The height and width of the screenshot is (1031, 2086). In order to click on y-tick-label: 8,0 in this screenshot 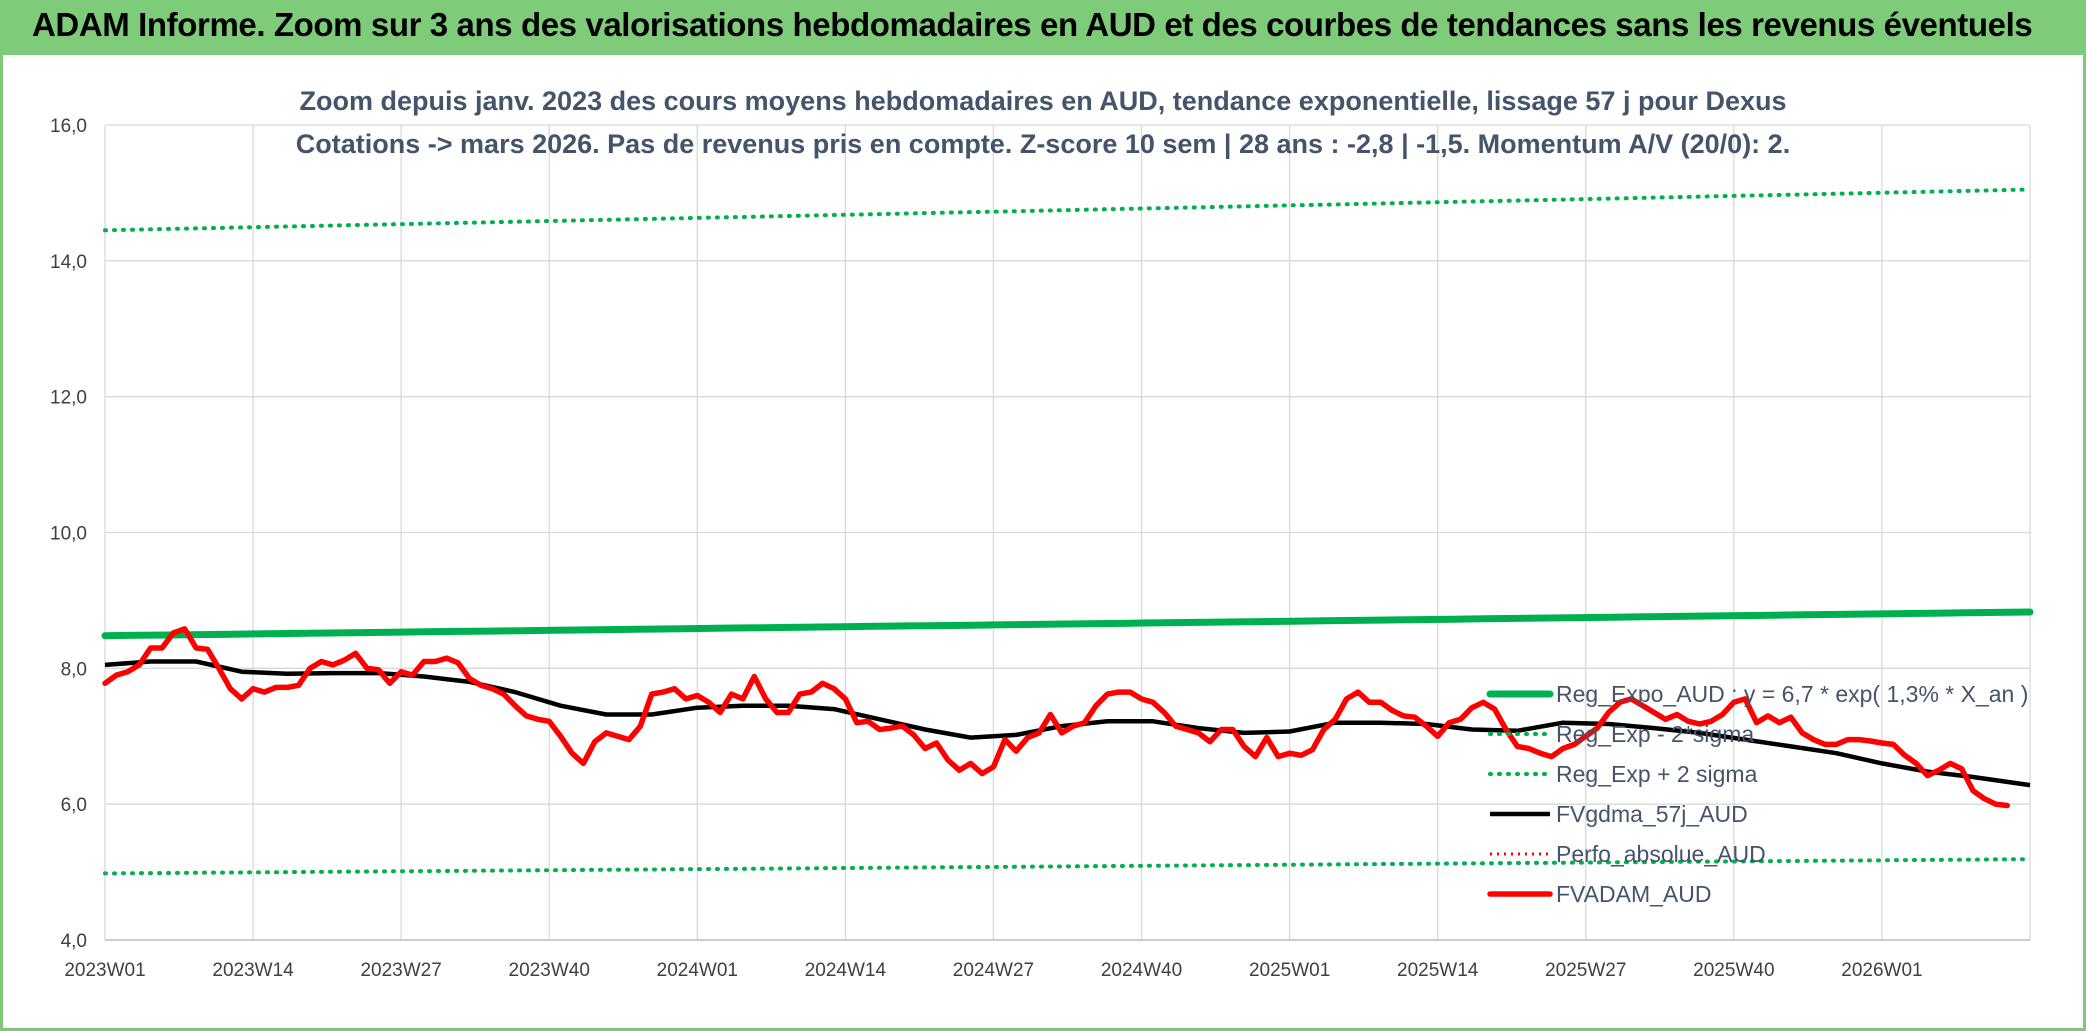, I will do `click(74, 669)`.